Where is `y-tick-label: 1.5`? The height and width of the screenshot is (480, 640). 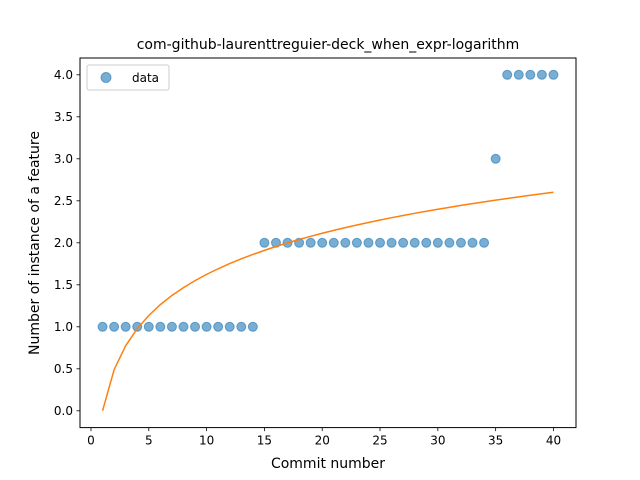
y-tick-label: 1.5 is located at coordinates (63, 285).